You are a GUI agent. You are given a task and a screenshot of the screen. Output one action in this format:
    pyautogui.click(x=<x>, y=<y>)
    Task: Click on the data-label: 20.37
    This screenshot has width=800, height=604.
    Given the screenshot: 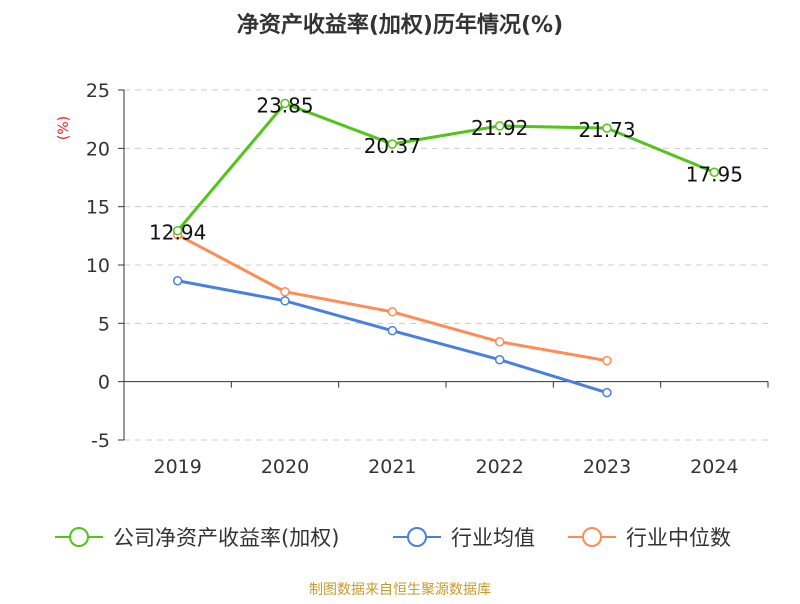 What is the action you would take?
    pyautogui.click(x=392, y=146)
    